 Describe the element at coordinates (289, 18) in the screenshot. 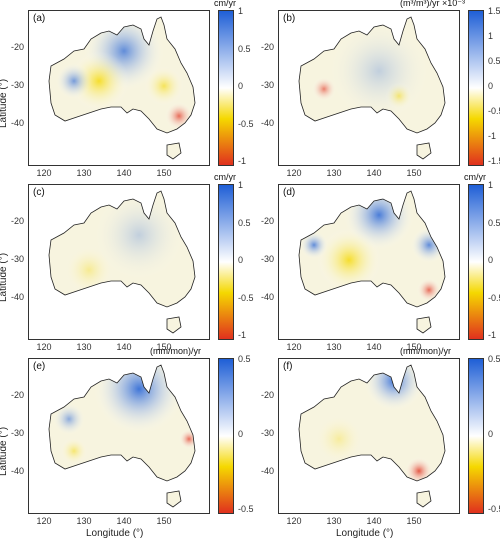

I see `panel-label: (b)` at that location.